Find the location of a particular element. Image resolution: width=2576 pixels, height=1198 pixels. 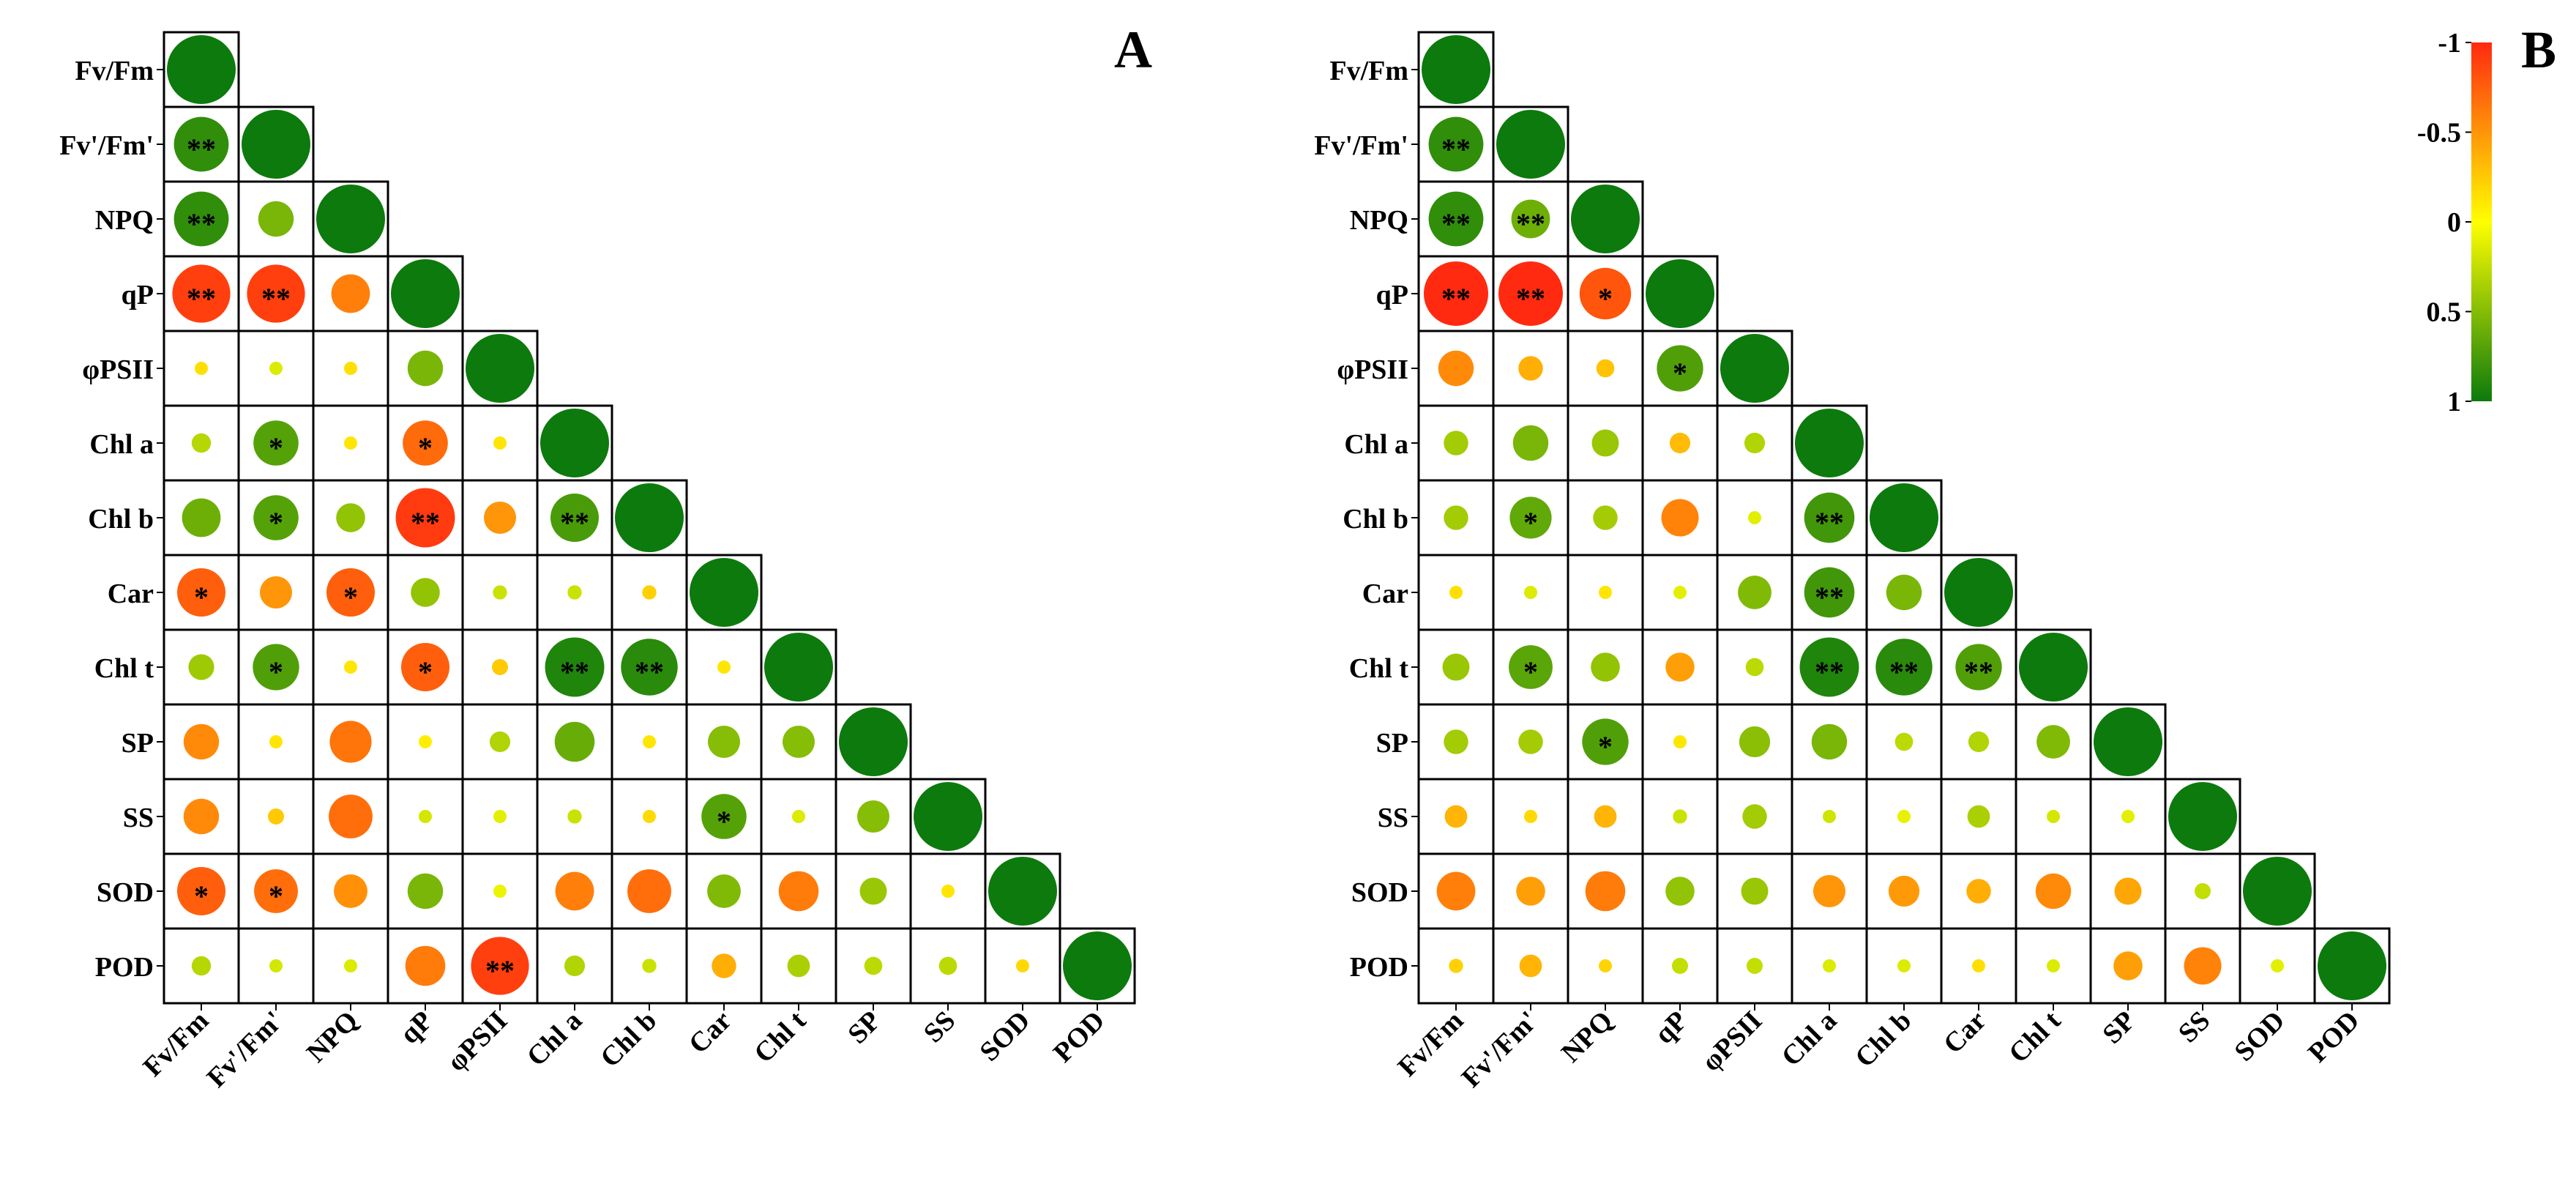

panel-label: A is located at coordinates (1133, 50).